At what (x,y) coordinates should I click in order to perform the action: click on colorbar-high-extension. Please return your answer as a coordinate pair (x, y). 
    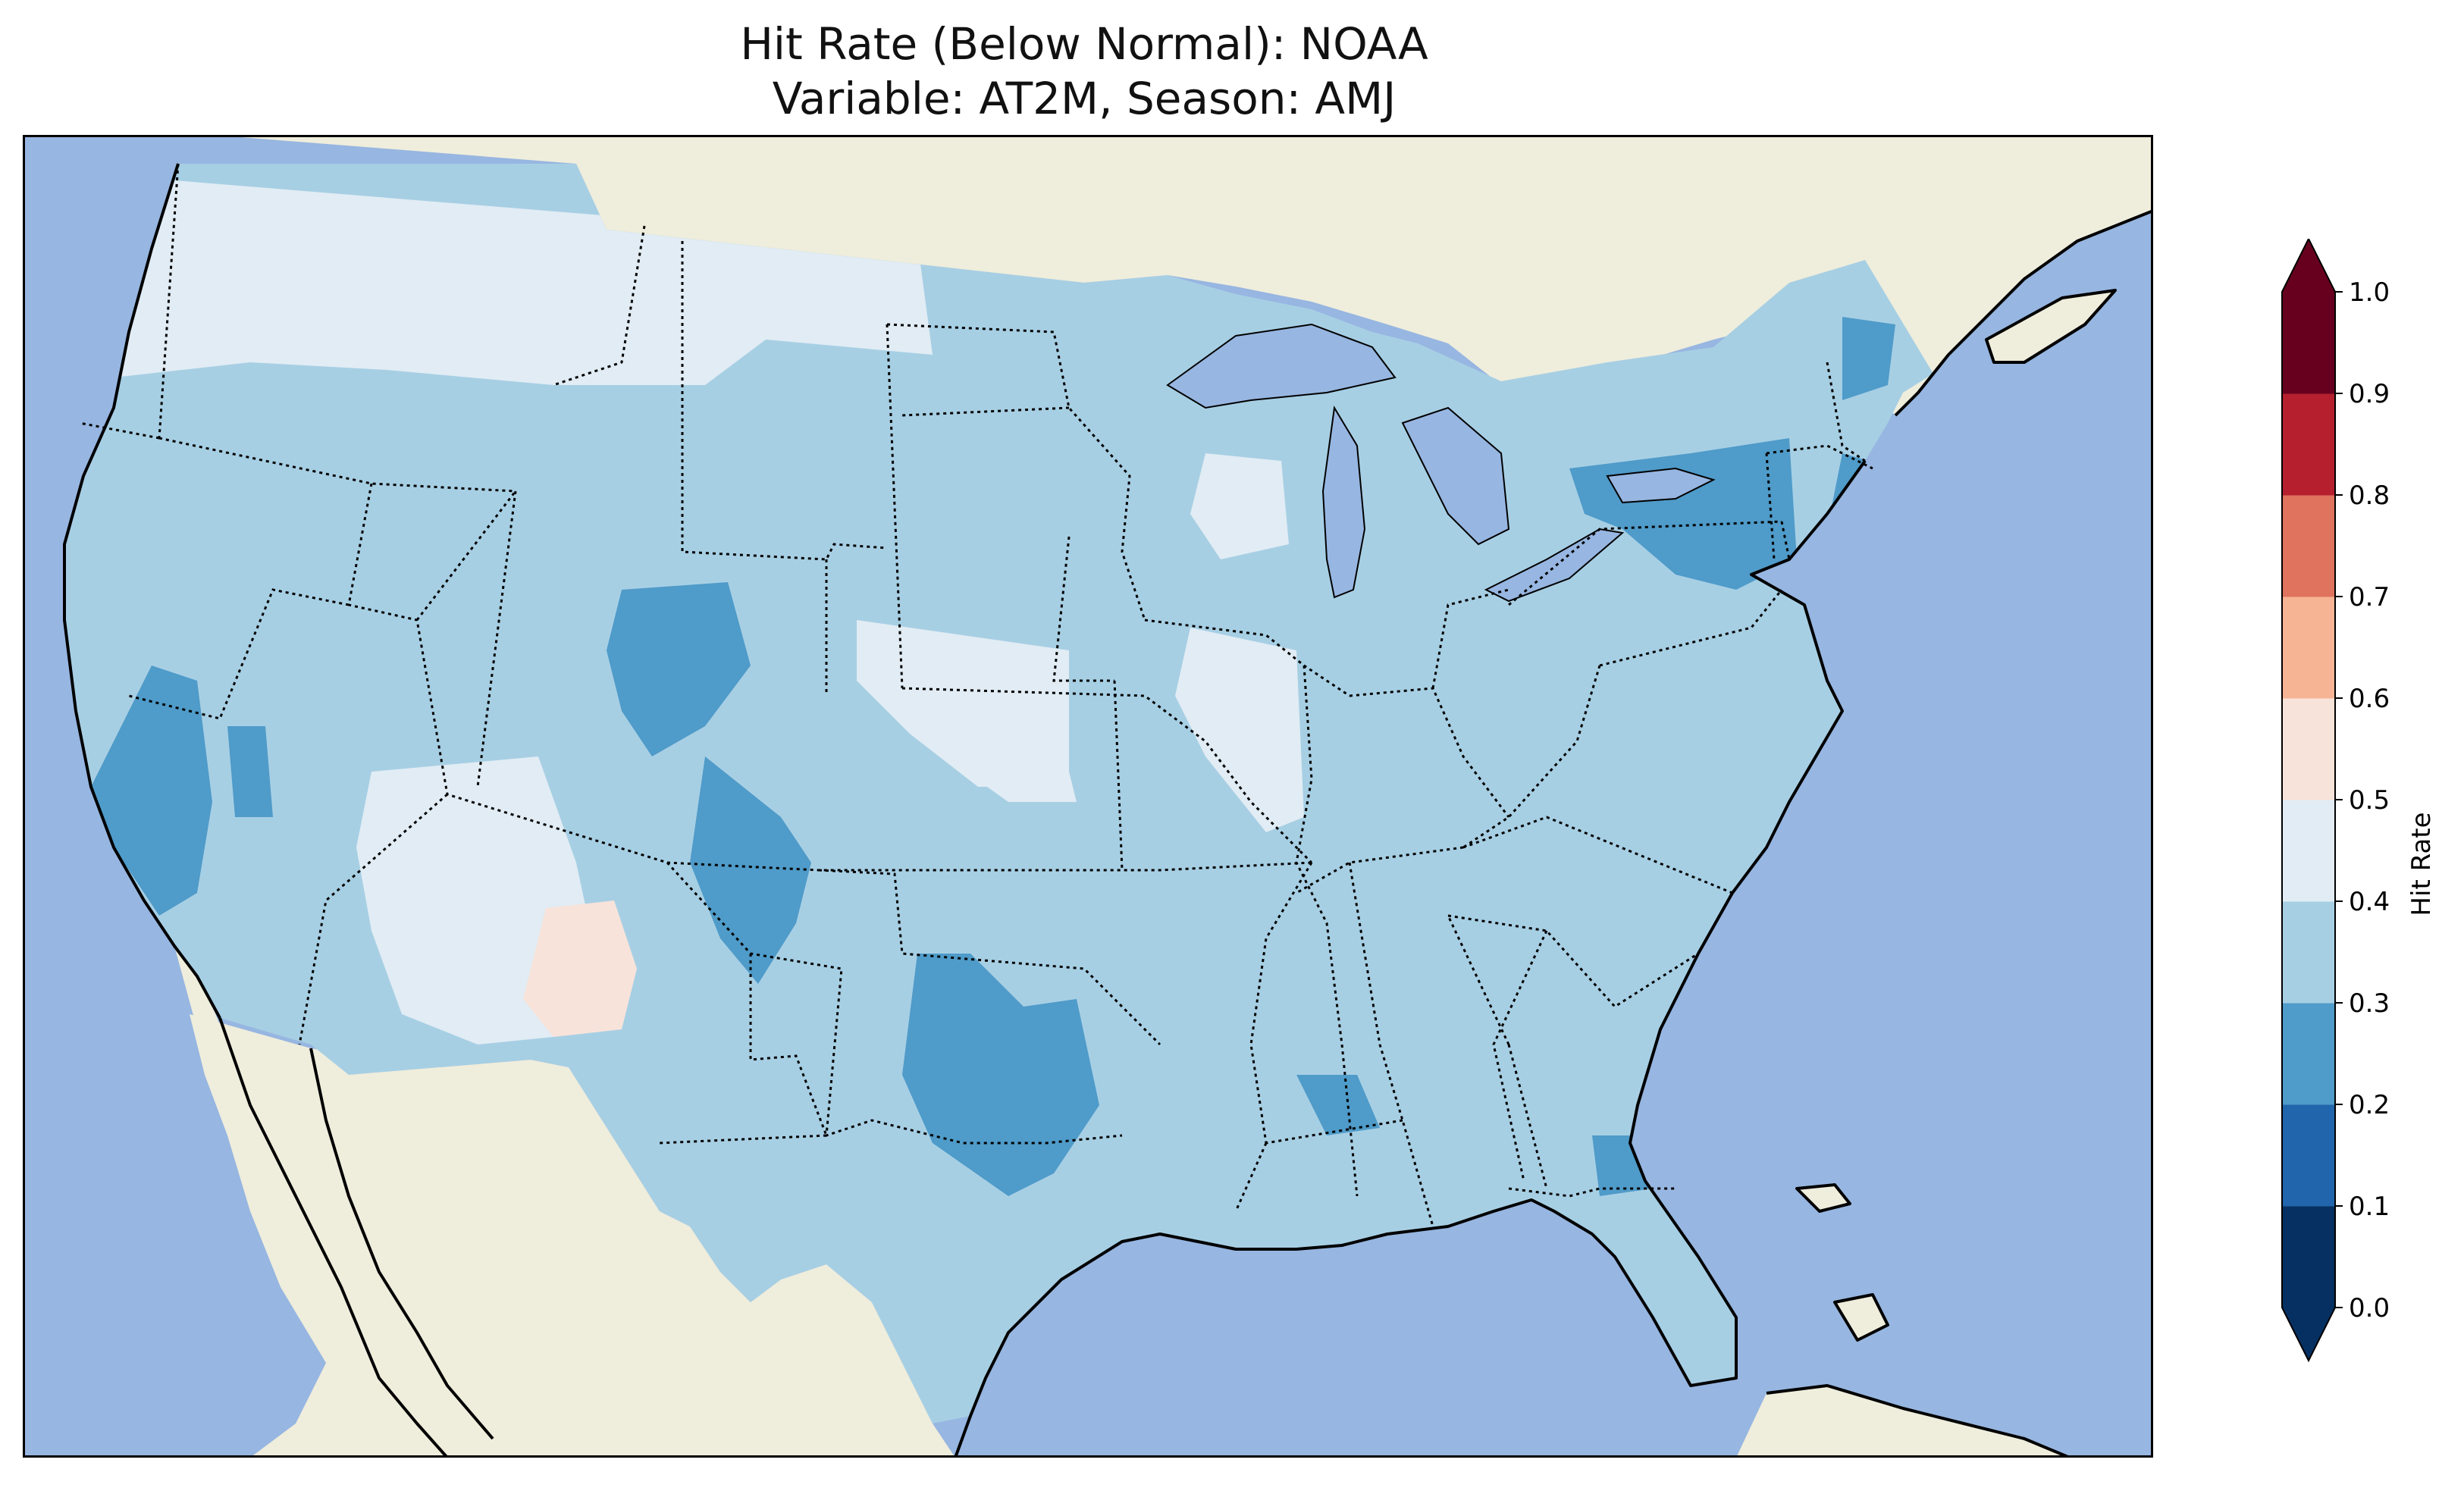
    Looking at the image, I should click on (2308, 265).